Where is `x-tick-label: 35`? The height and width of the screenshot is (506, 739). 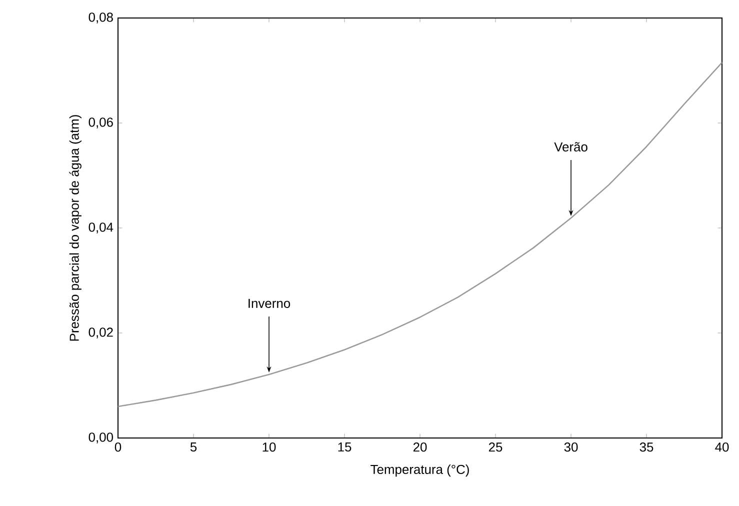
x-tick-label: 35 is located at coordinates (647, 447).